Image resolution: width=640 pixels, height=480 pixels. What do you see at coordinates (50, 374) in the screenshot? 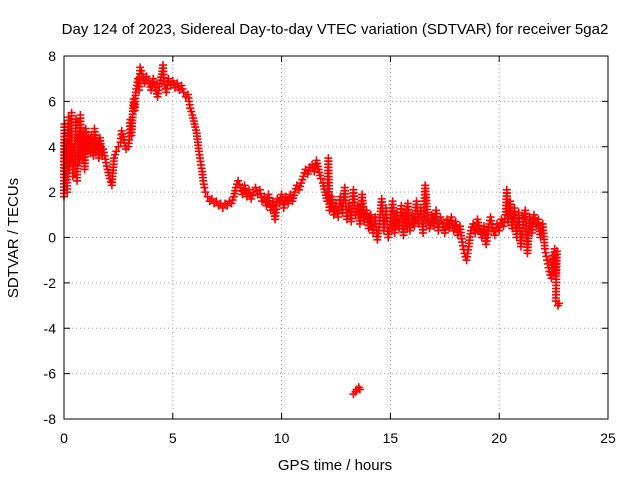
I see `y-tick-label: -6` at bounding box center [50, 374].